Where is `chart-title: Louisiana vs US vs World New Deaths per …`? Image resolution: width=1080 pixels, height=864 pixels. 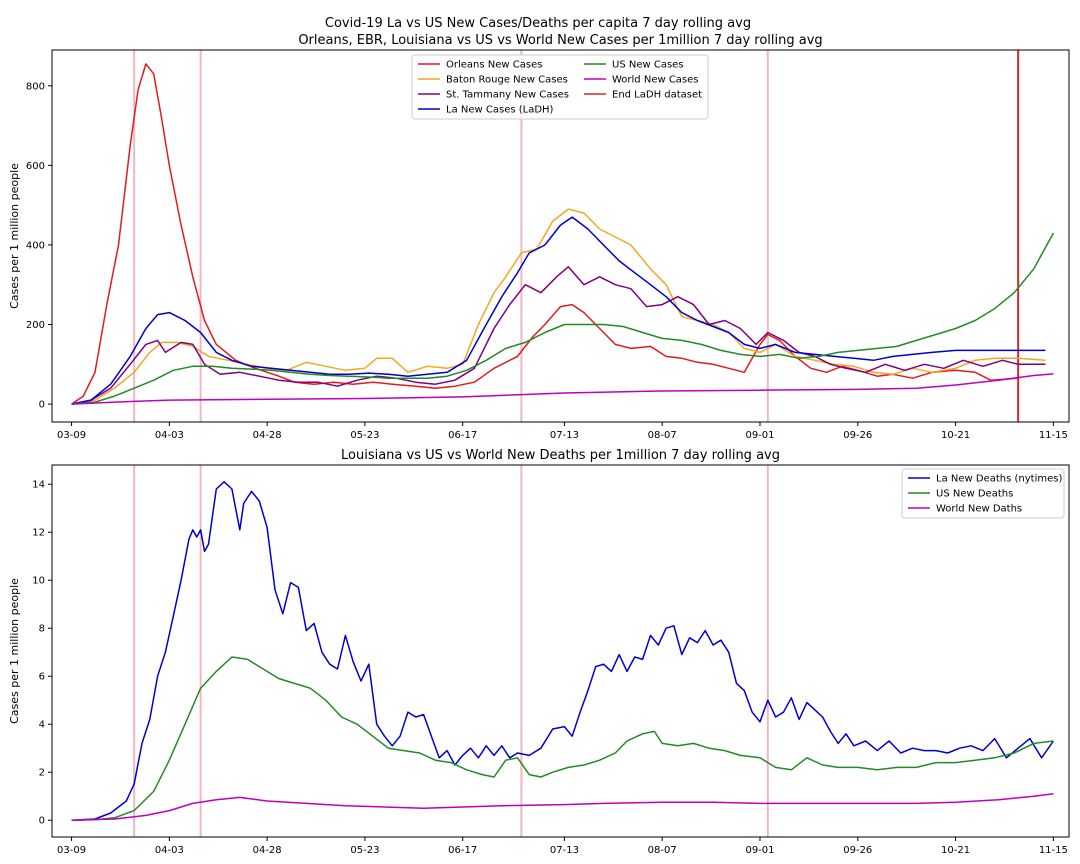
chart-title: Louisiana vs US vs World New Deaths per … is located at coordinates (560, 455).